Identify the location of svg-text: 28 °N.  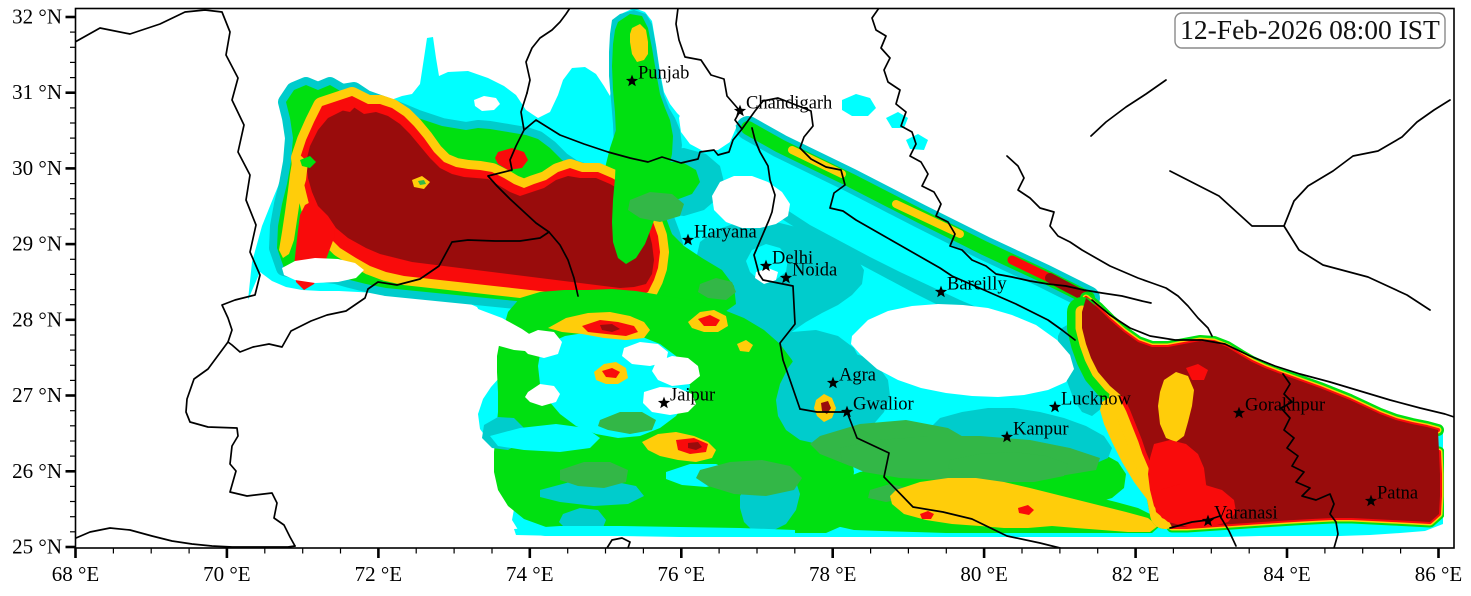
(37, 319).